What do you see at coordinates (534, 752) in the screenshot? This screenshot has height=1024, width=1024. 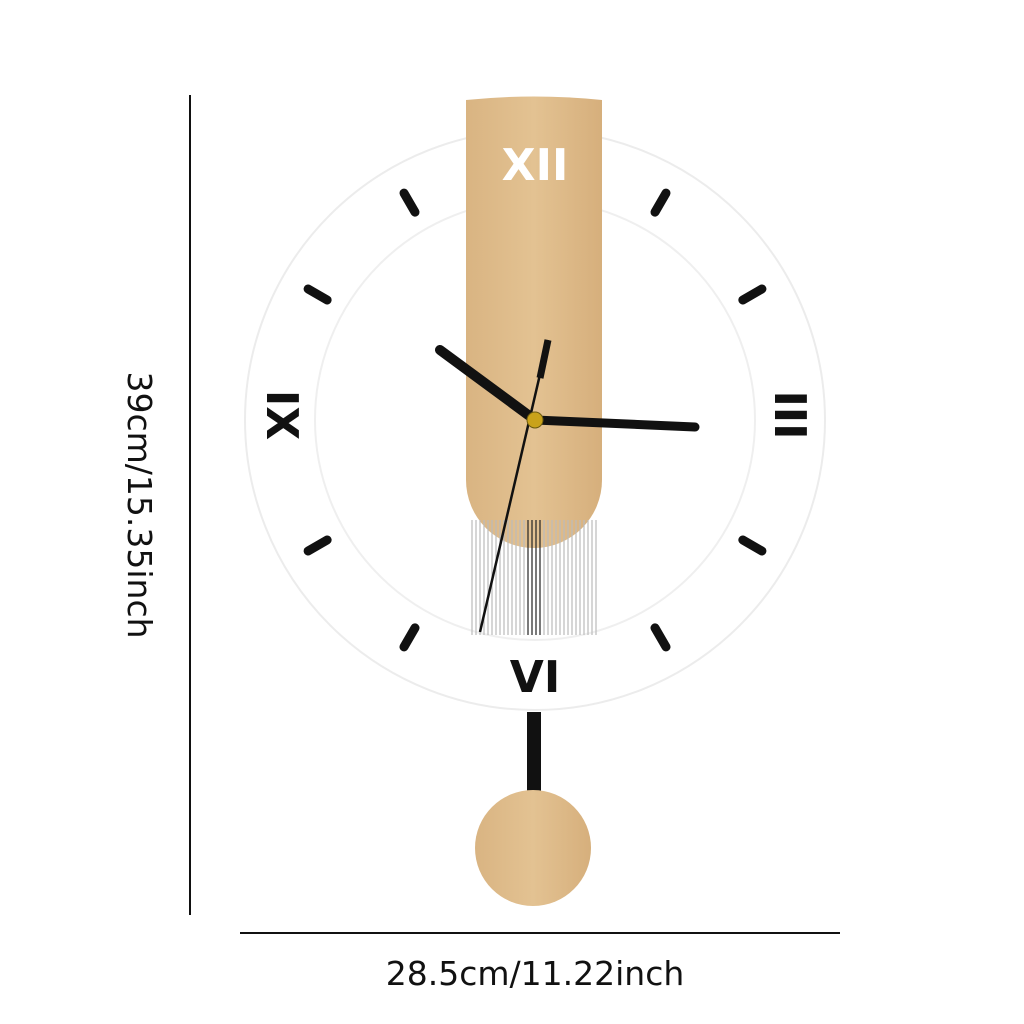 I see `pendulum-rod` at bounding box center [534, 752].